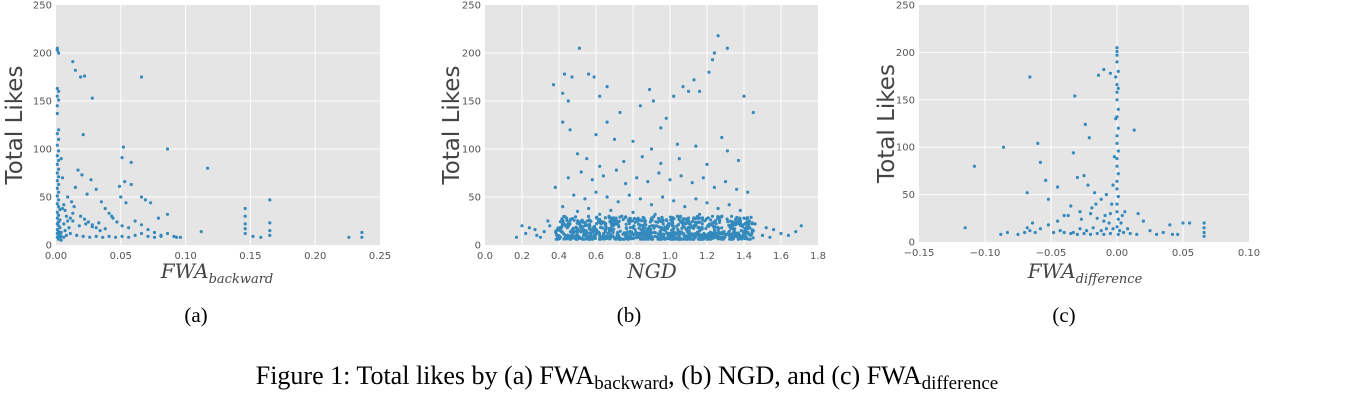 The width and height of the screenshot is (1360, 415). I want to click on caption-middle: , (b) NGD, and (c) FWA, so click(795, 375).